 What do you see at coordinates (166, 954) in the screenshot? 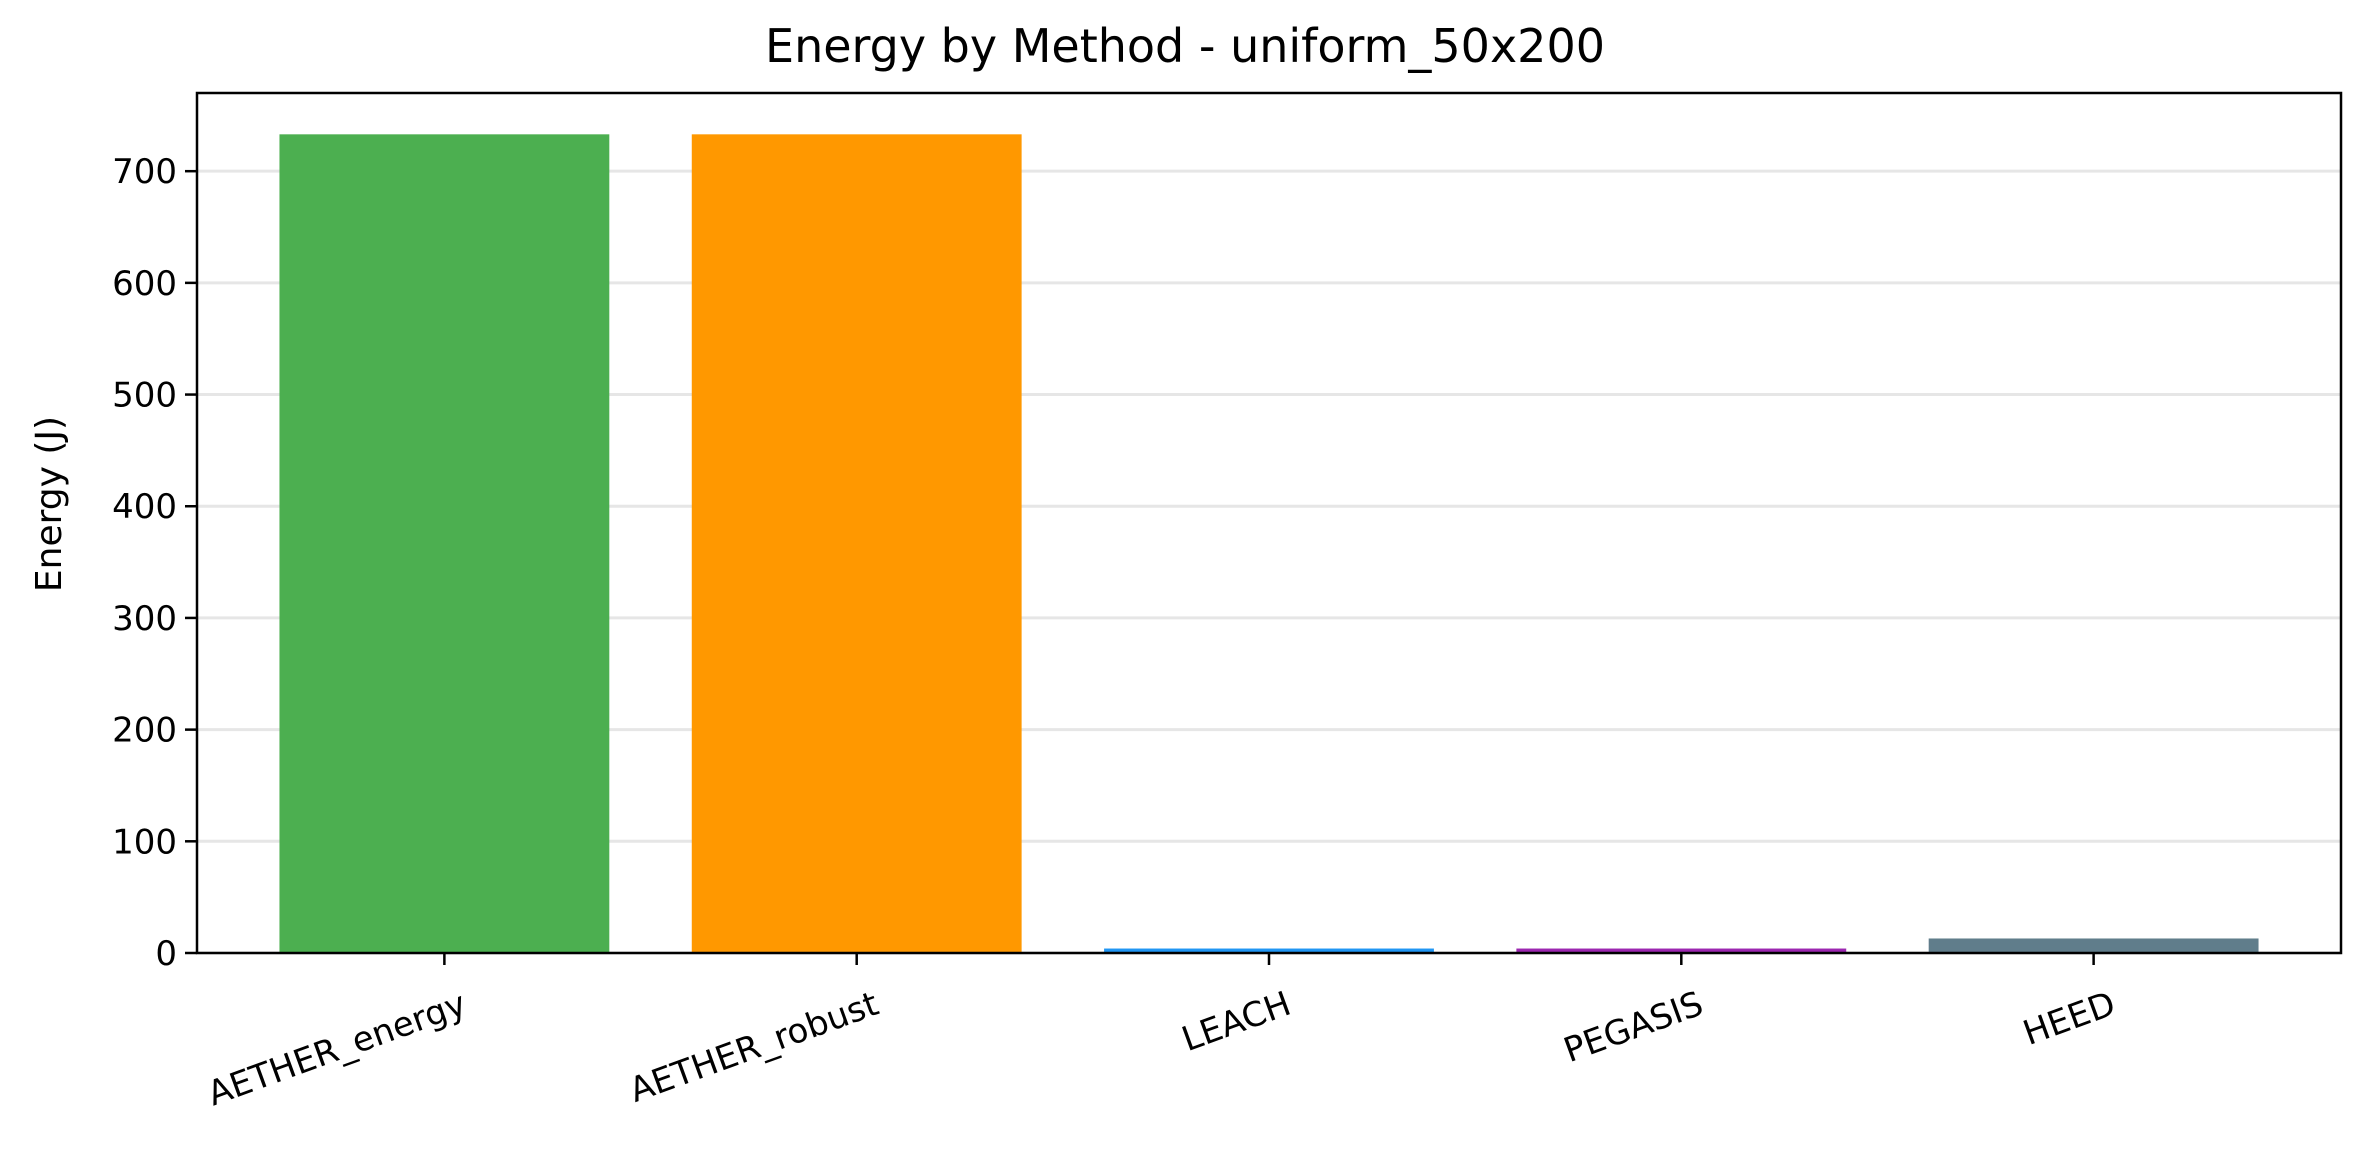
I see `y-tick-label: 0` at bounding box center [166, 954].